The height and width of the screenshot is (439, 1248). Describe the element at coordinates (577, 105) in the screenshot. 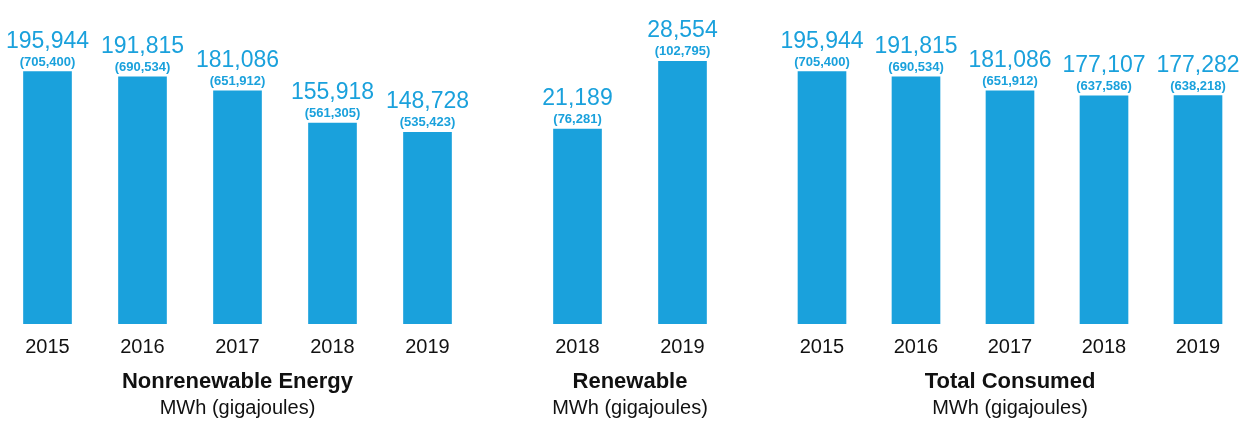

I see `data-label: 21,189 (76,281)` at that location.